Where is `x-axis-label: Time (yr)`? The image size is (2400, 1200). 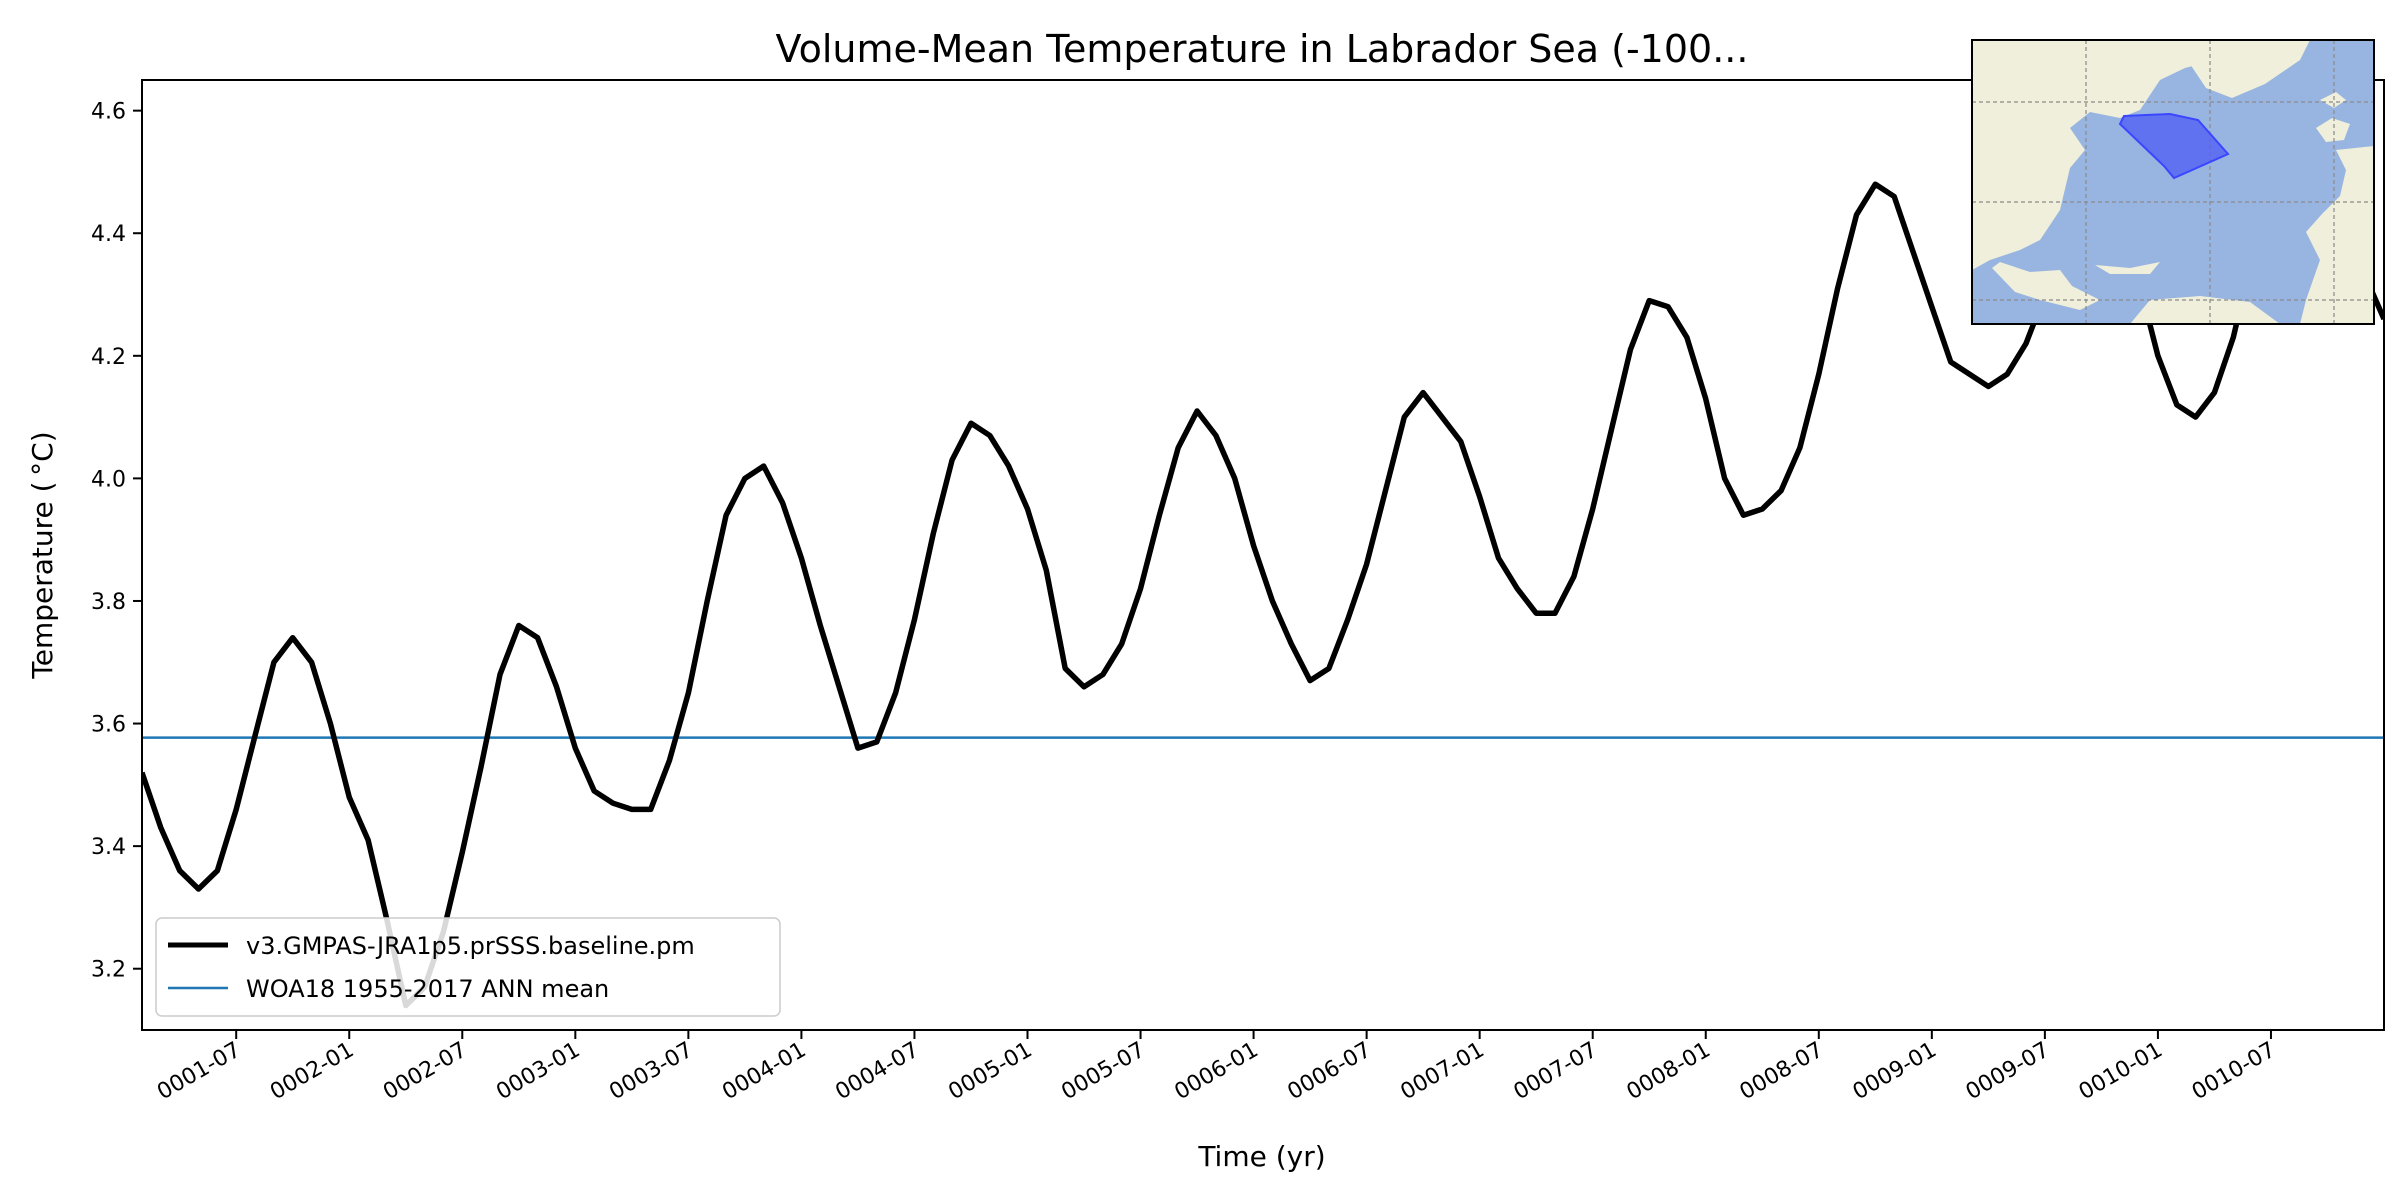 x-axis-label: Time (yr) is located at coordinates (1261, 1156).